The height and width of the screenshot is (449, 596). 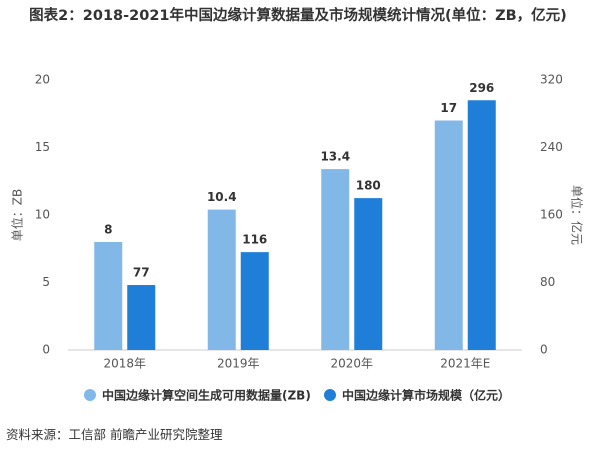 What do you see at coordinates (206, 395) in the screenshot?
I see `legend-label: 中国边缘计算空间生成可用数据量(ZB)` at bounding box center [206, 395].